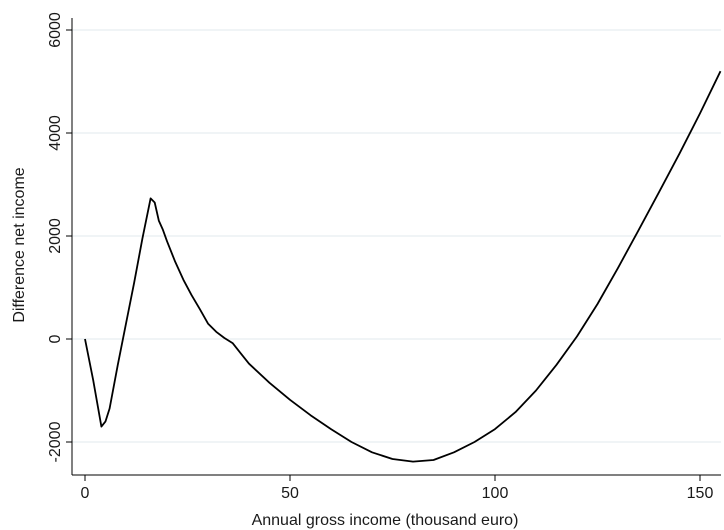 This screenshot has width=724, height=530. Describe the element at coordinates (397, 488) in the screenshot. I see `x-ticks: 0 50 100 150` at that location.